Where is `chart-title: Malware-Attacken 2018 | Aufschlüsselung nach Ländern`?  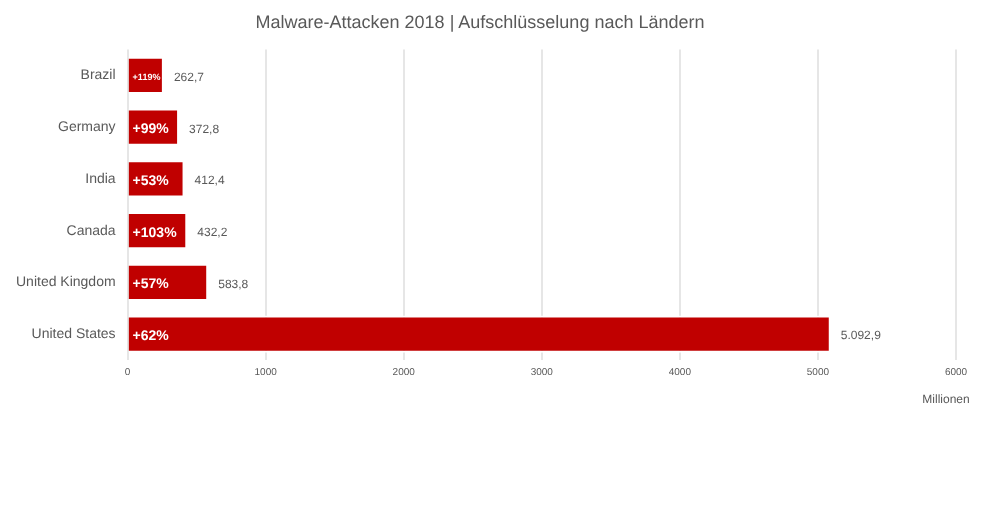 chart-title: Malware-Attacken 2018 | Aufschlüsselung nach Ländern is located at coordinates (480, 21).